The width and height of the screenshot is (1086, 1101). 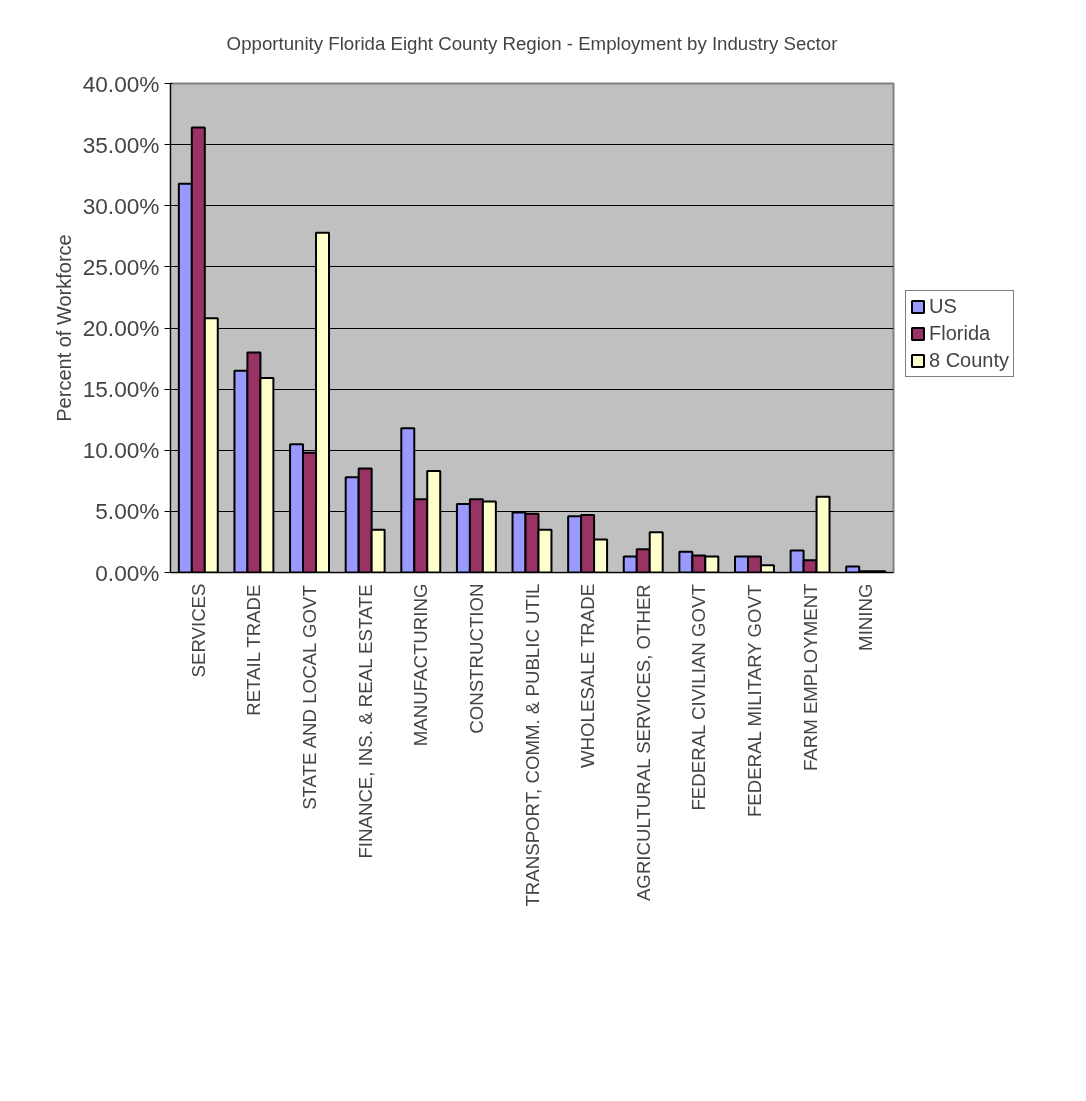 What do you see at coordinates (121, 389) in the screenshot?
I see `y-tick-label: 15.00%` at bounding box center [121, 389].